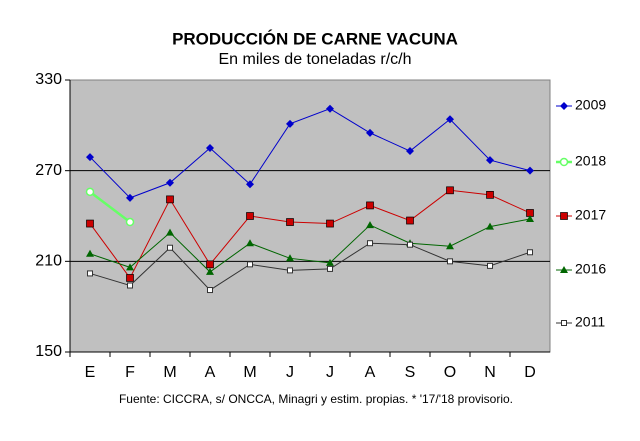 This screenshot has width=640, height=441. I want to click on legend-label: 2009, so click(590, 105).